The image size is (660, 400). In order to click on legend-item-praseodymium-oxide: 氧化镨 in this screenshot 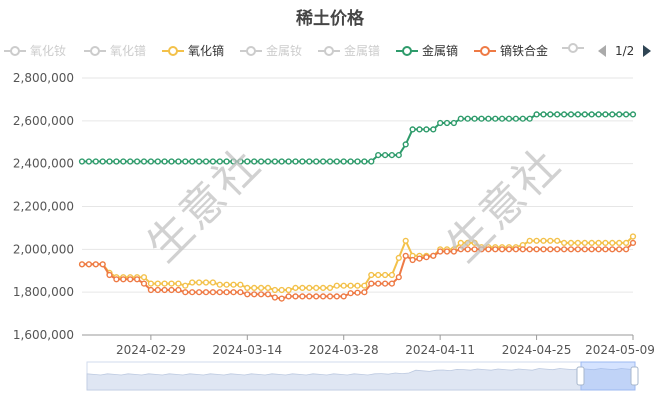, I will do `click(115, 50)`.